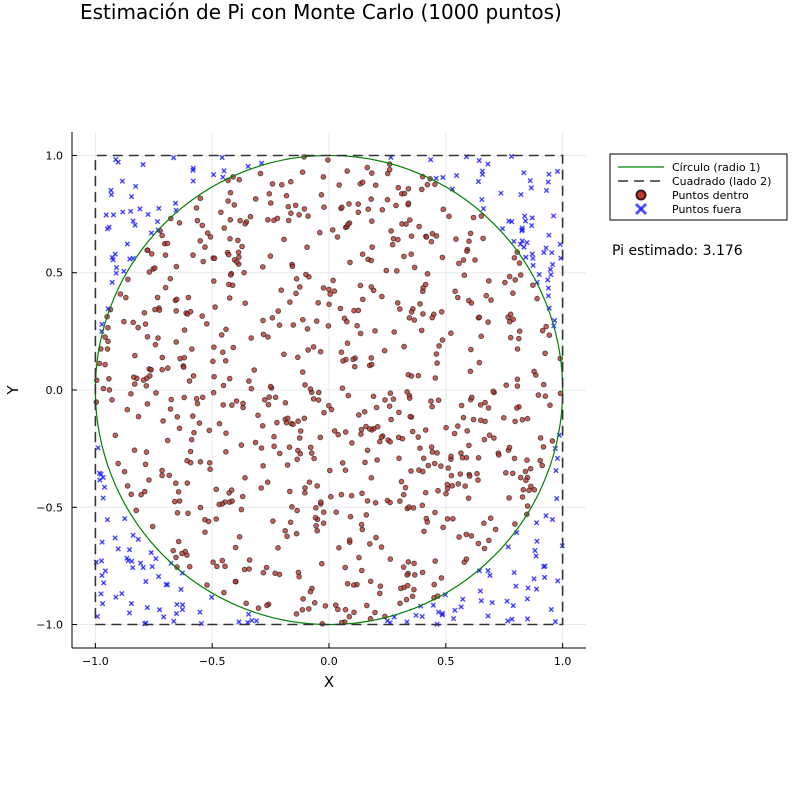 Image resolution: width=799 pixels, height=800 pixels. Describe the element at coordinates (641, 195) in the screenshot. I see `legend-swatch-inside` at that location.